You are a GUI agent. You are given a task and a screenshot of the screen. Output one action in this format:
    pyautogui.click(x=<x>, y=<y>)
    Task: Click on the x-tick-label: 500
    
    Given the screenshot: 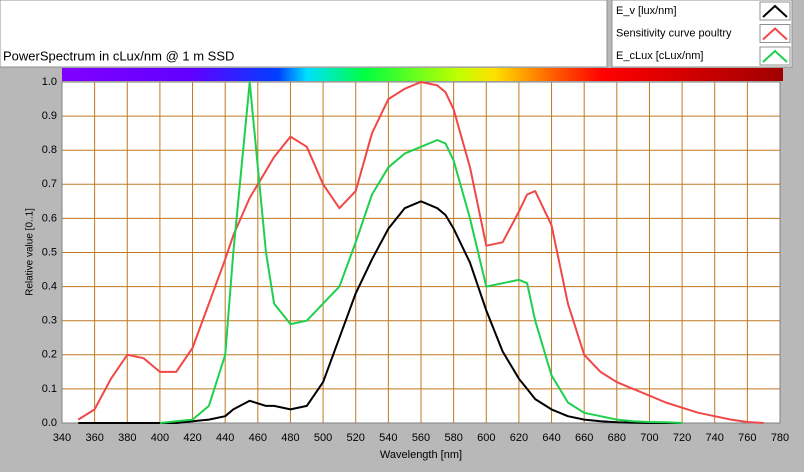 What is the action you would take?
    pyautogui.click(x=323, y=438)
    